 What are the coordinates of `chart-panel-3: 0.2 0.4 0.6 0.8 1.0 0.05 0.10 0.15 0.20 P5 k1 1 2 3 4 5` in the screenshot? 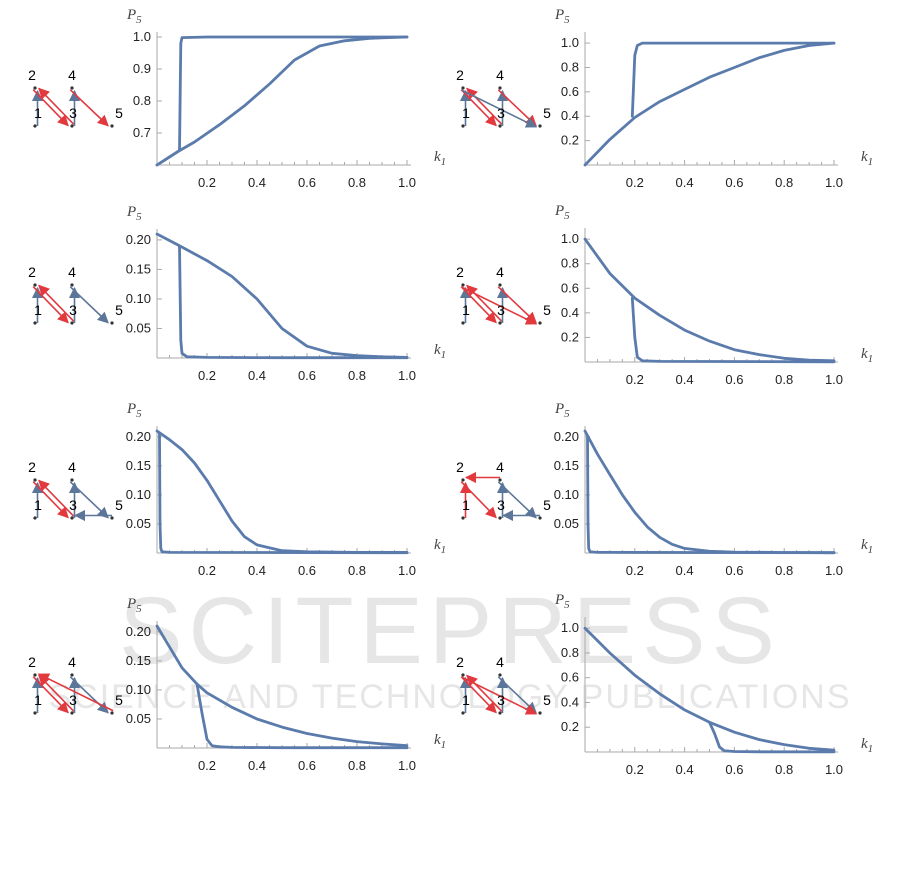 It's located at (237, 293).